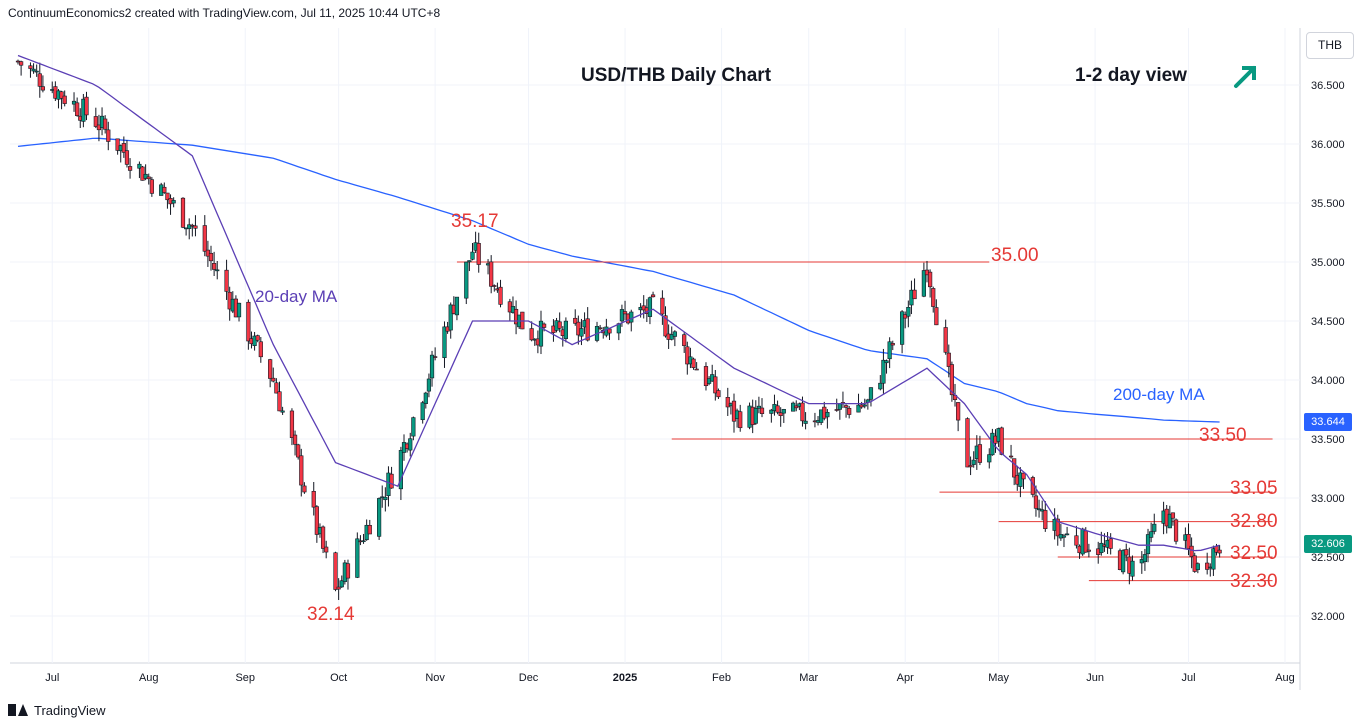 This screenshot has width=1366, height=727. I want to click on x-tick-label: Feb, so click(721, 678).